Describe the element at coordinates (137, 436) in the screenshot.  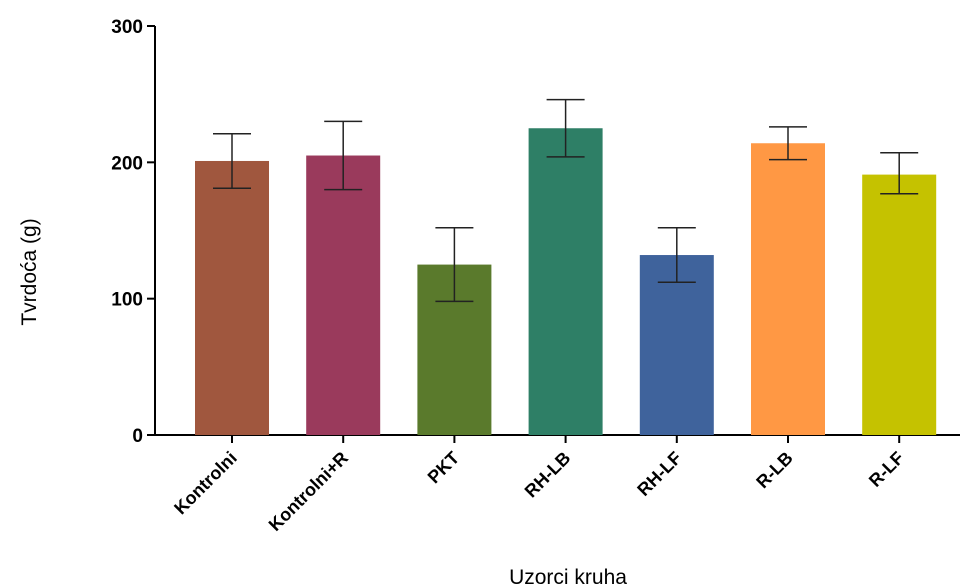
I see `y-tick-label: 0` at that location.